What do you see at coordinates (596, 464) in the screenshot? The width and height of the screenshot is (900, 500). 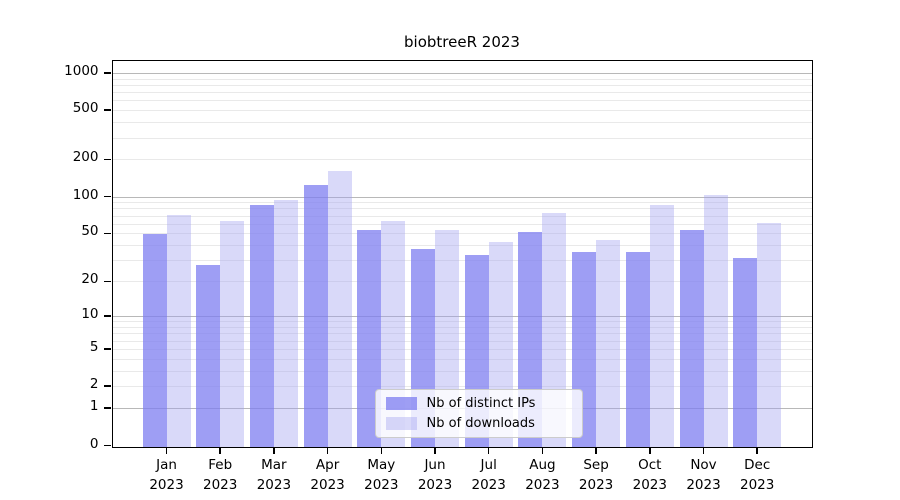 I see `x-tick-month: Sep` at bounding box center [596, 464].